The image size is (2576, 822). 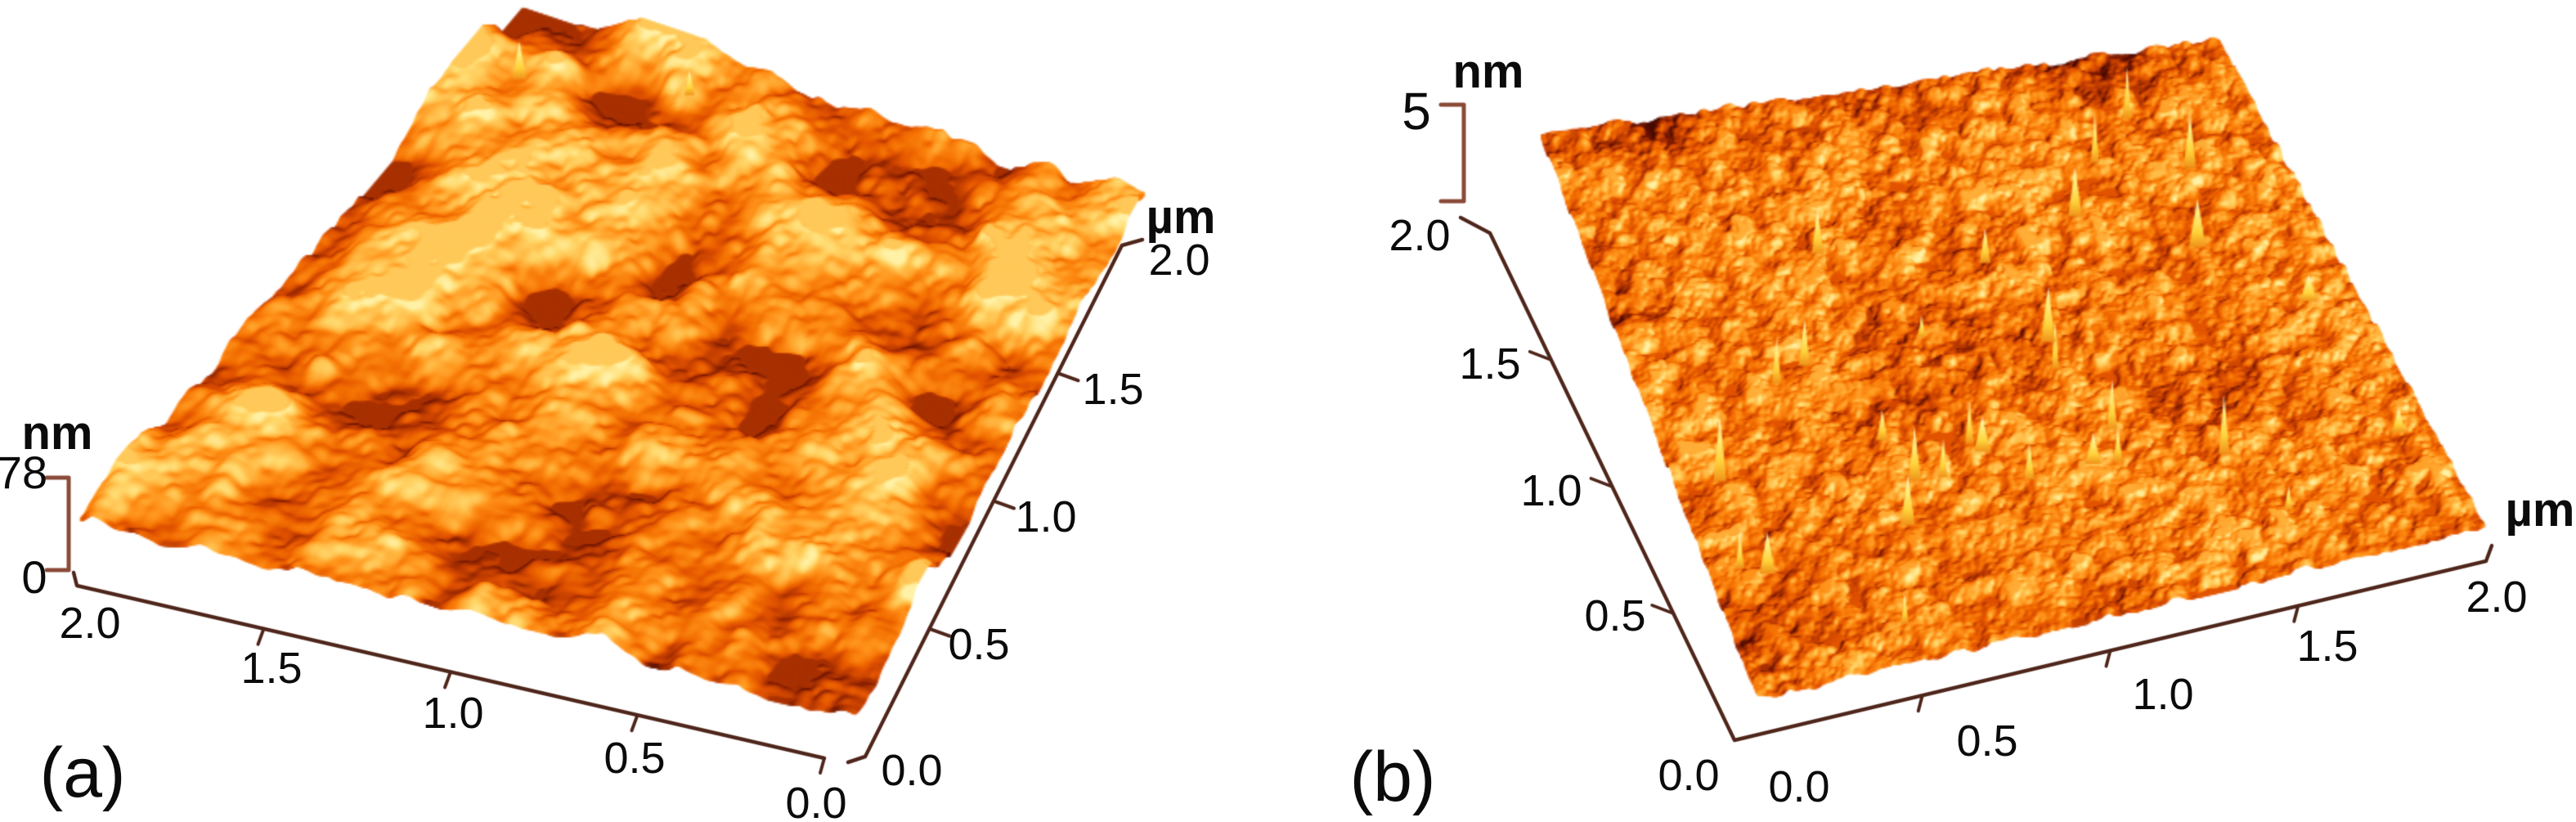 I want to click on panel-a-y-tick-label: 0.5, so click(x=979, y=644).